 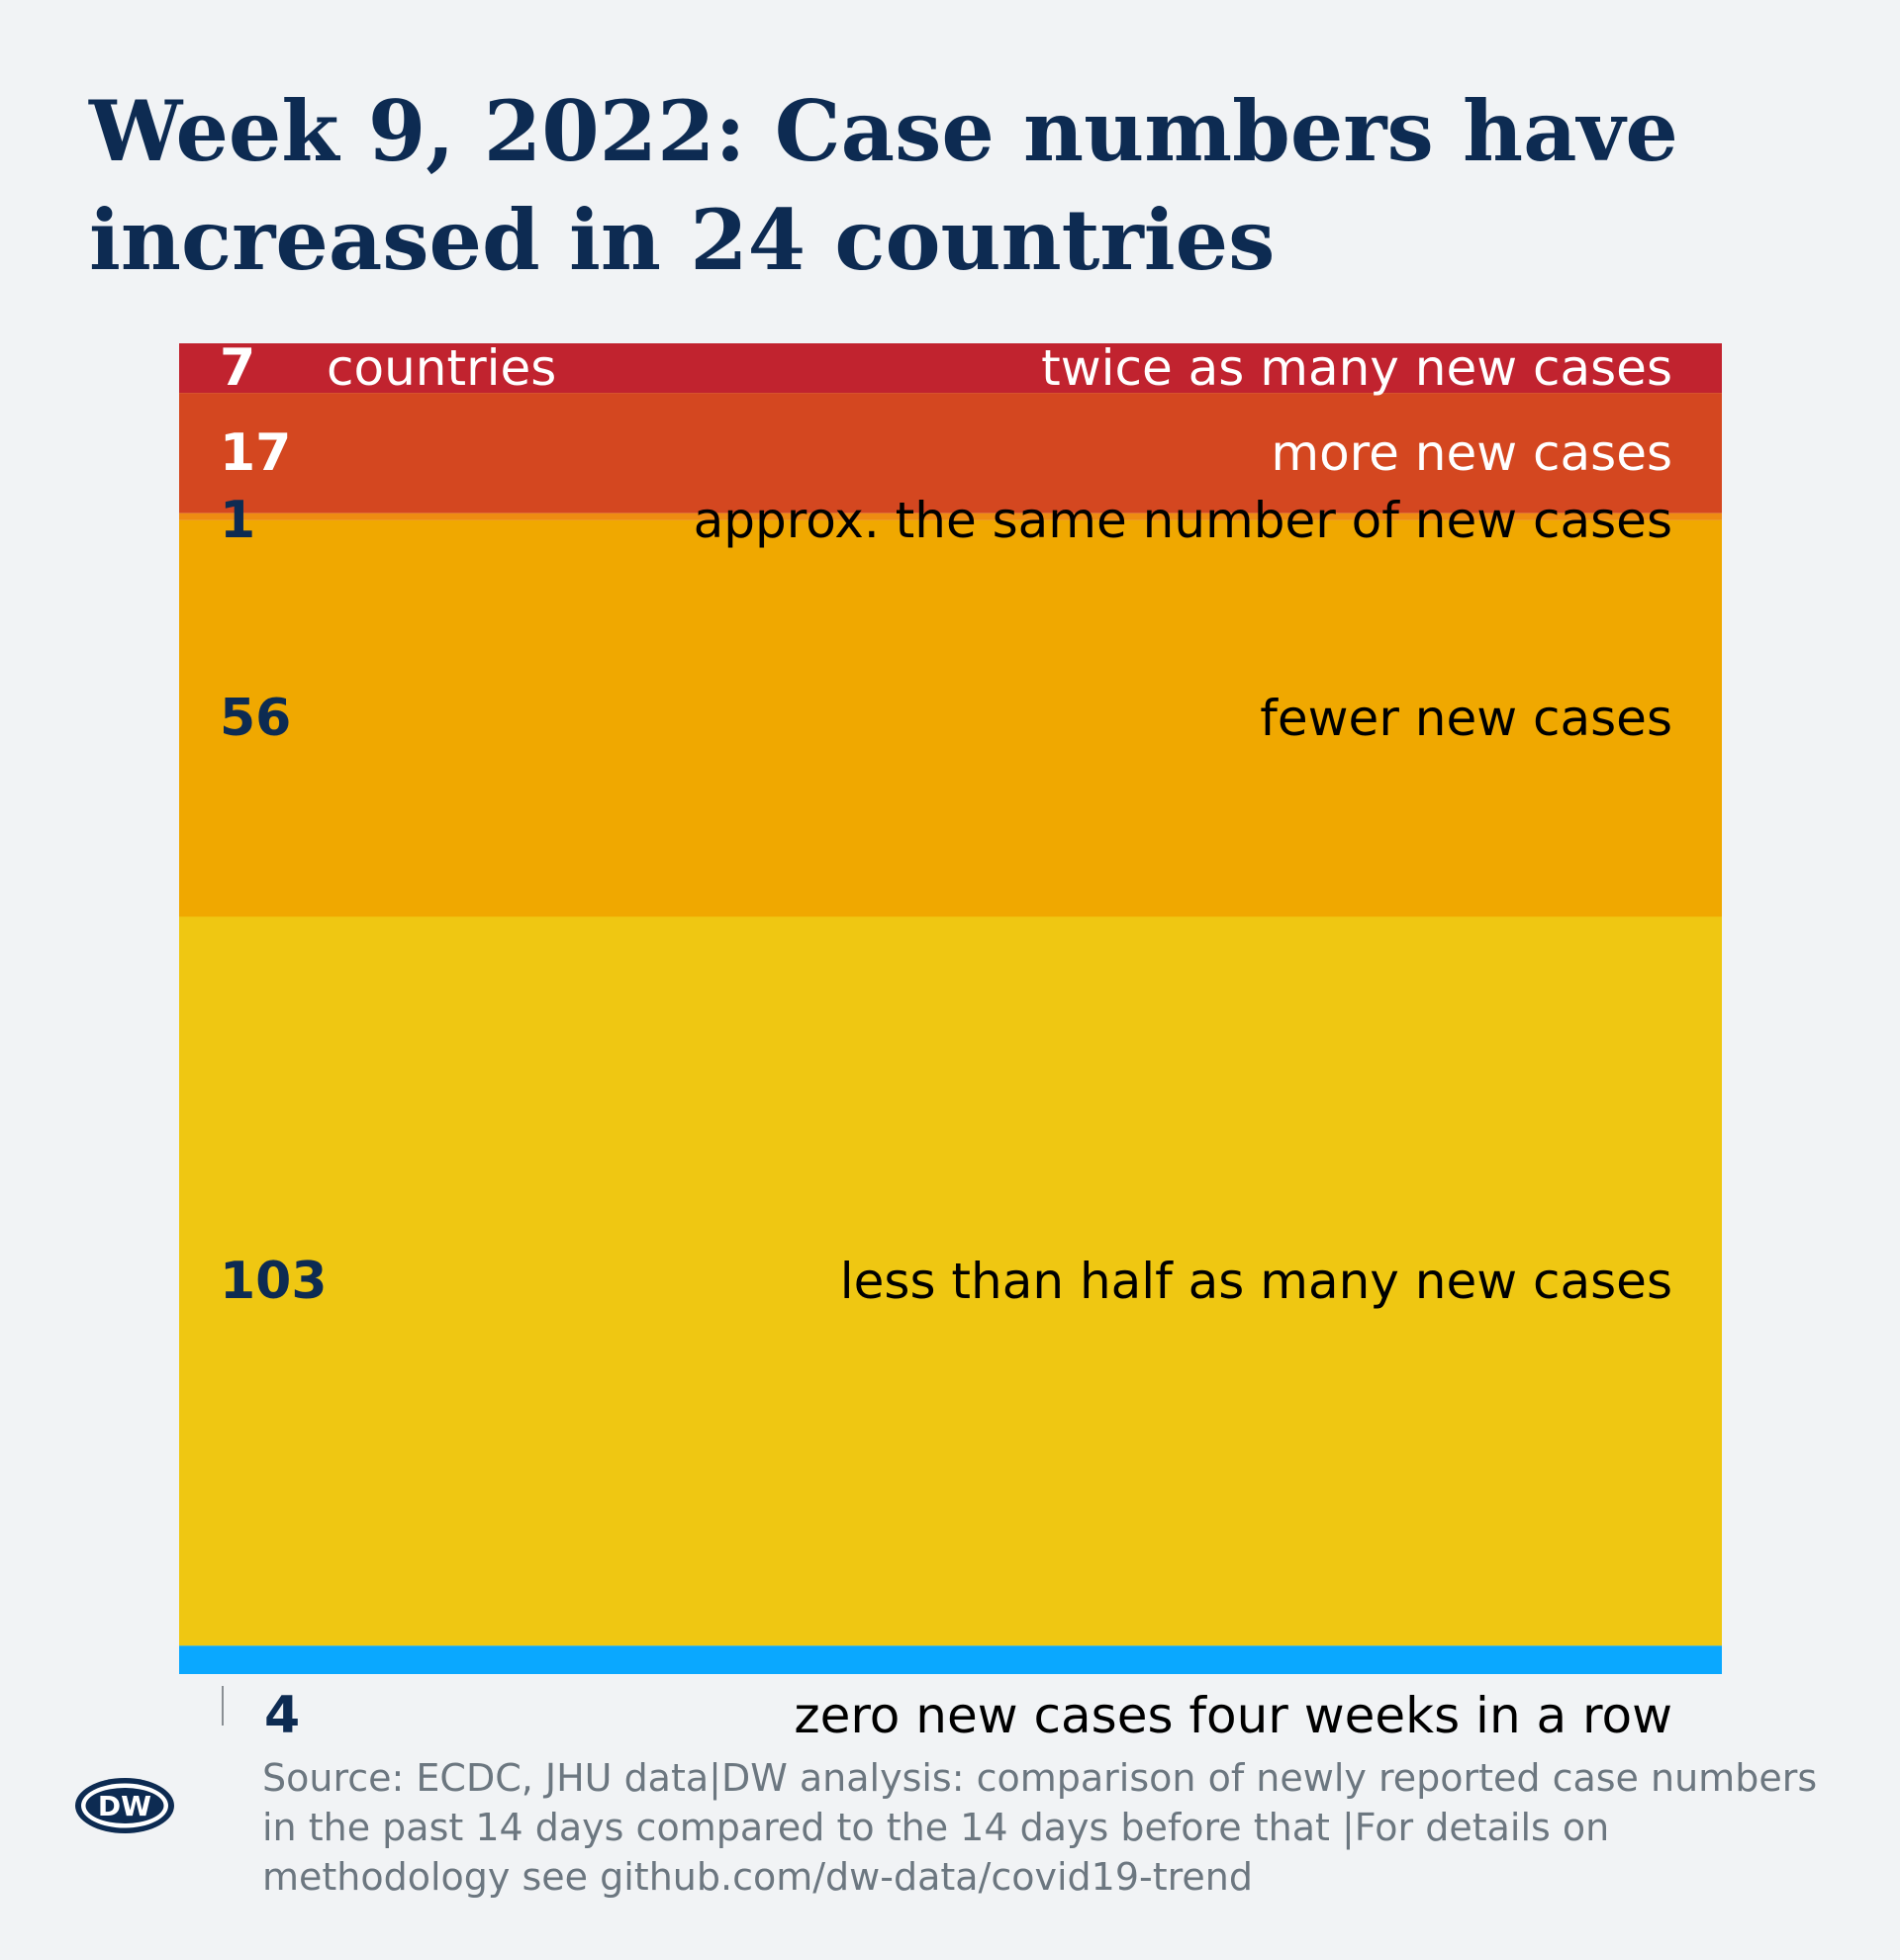 I want to click on value-label-6: 4, so click(x=282, y=1715).